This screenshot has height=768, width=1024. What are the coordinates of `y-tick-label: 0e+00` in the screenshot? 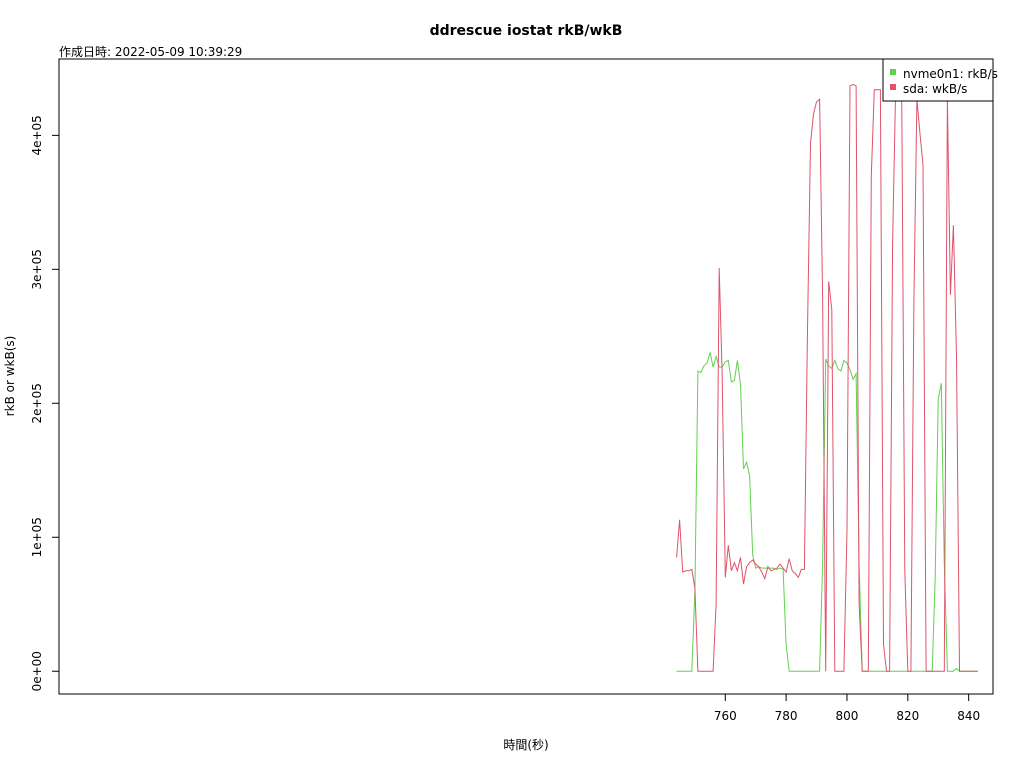 It's located at (37, 671).